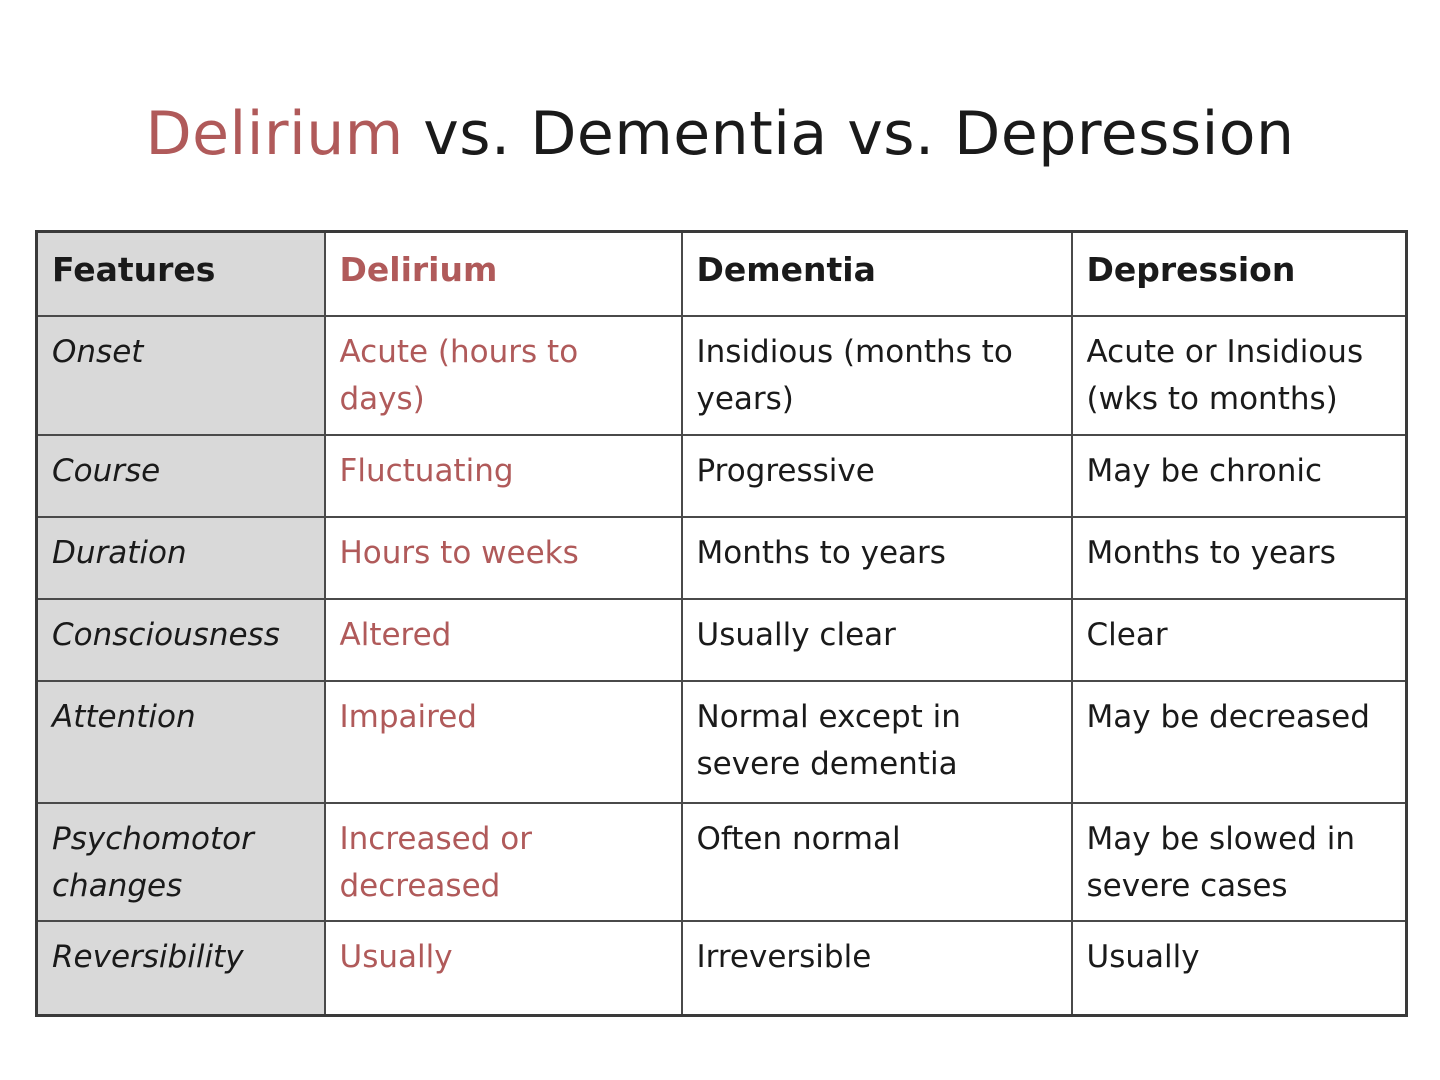 This screenshot has width=1440, height=1080. I want to click on feature-cell: Attention, so click(180, 742).